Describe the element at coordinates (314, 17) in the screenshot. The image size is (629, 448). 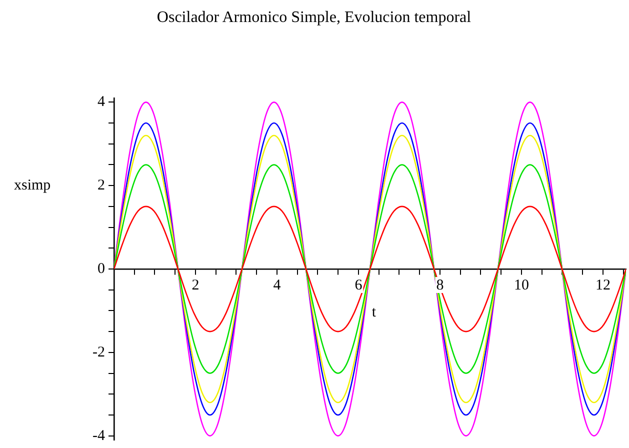
I see `chart-title: Oscilador Armonico Simple, Evolucion temporal` at that location.